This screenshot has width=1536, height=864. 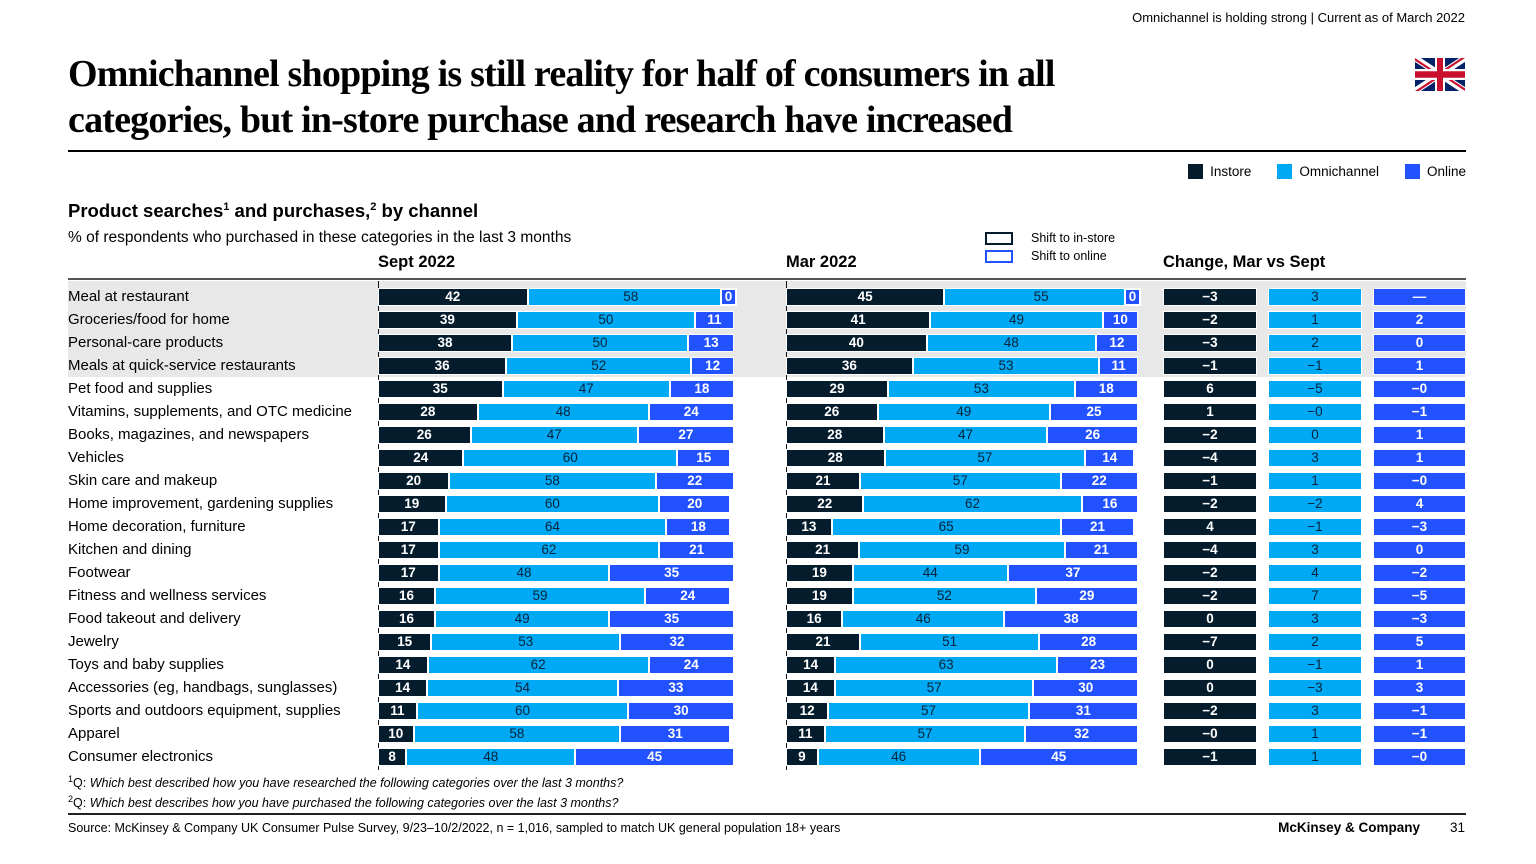 I want to click on bar-segment-omnichannel: 50, so click(x=605, y=319).